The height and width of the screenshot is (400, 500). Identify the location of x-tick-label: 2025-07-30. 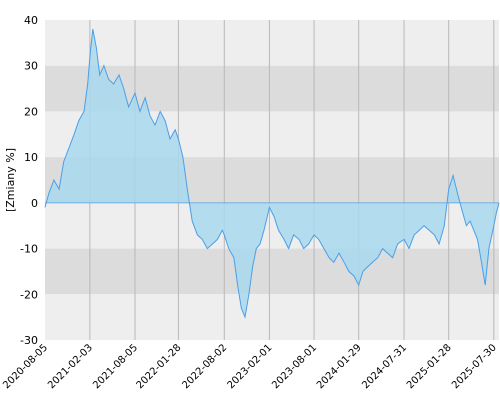
(474, 366).